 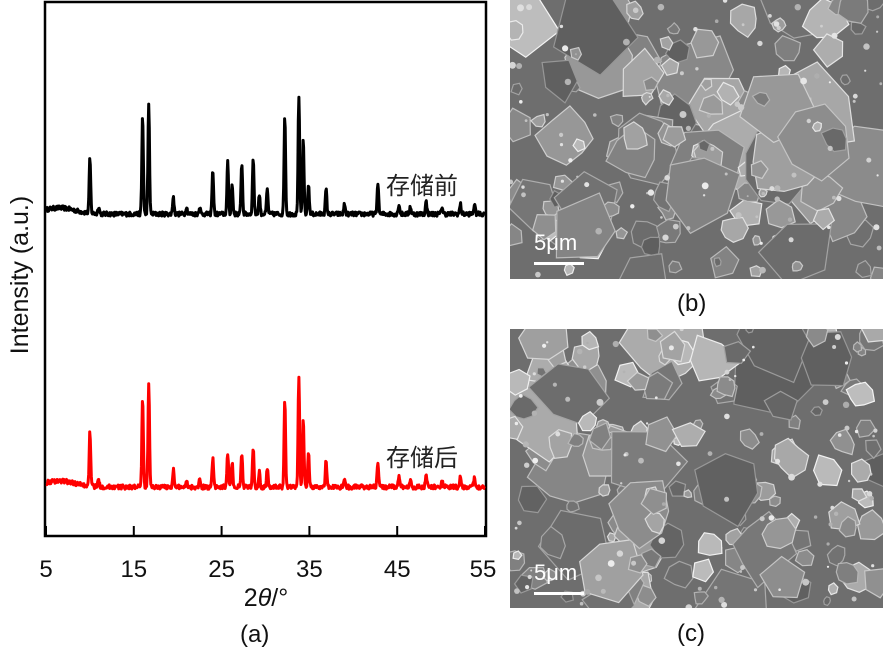 What do you see at coordinates (20, 275) in the screenshot?
I see `y-axis-label: Intensity (a.u.)` at bounding box center [20, 275].